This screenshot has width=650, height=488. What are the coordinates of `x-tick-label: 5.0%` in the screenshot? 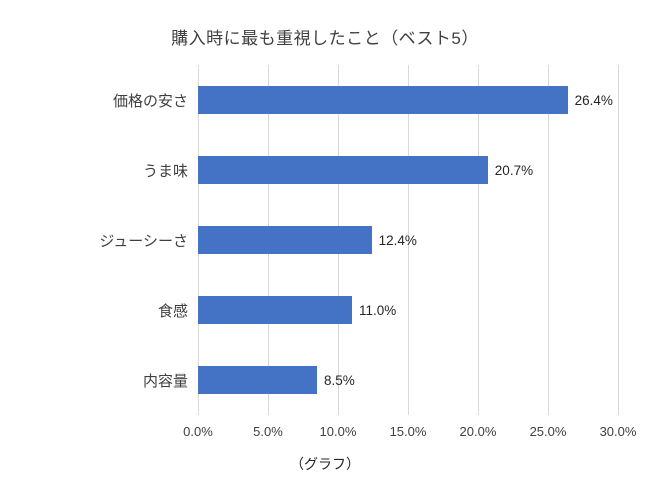 It's located at (268, 431).